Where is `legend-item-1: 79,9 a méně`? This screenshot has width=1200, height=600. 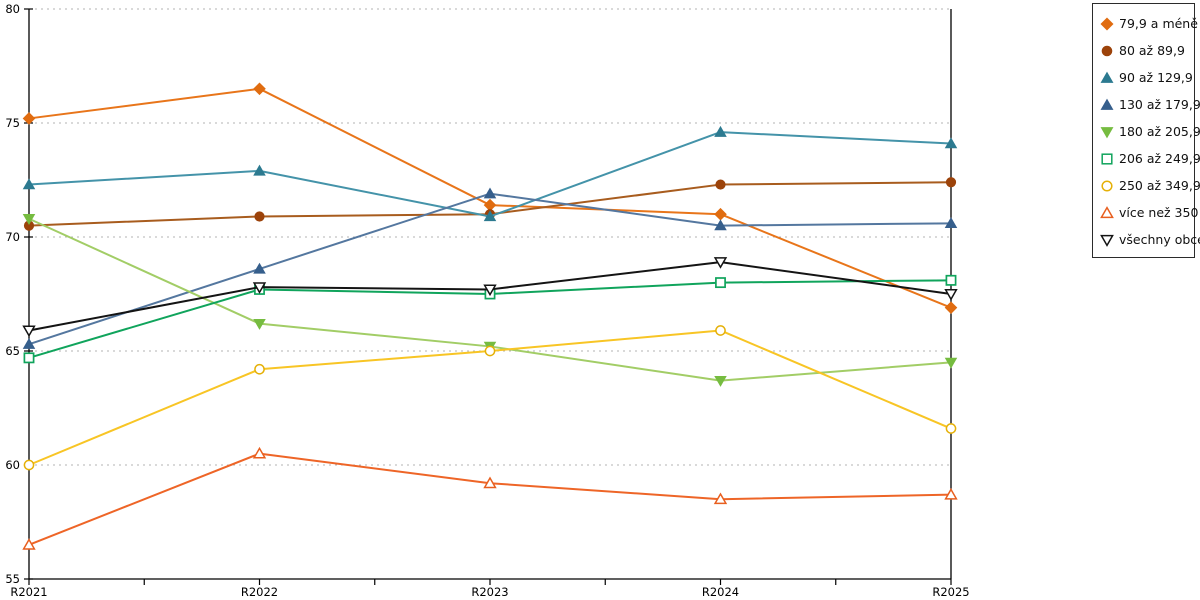
legend-item-1: 79,9 a méně is located at coordinates (1145, 23).